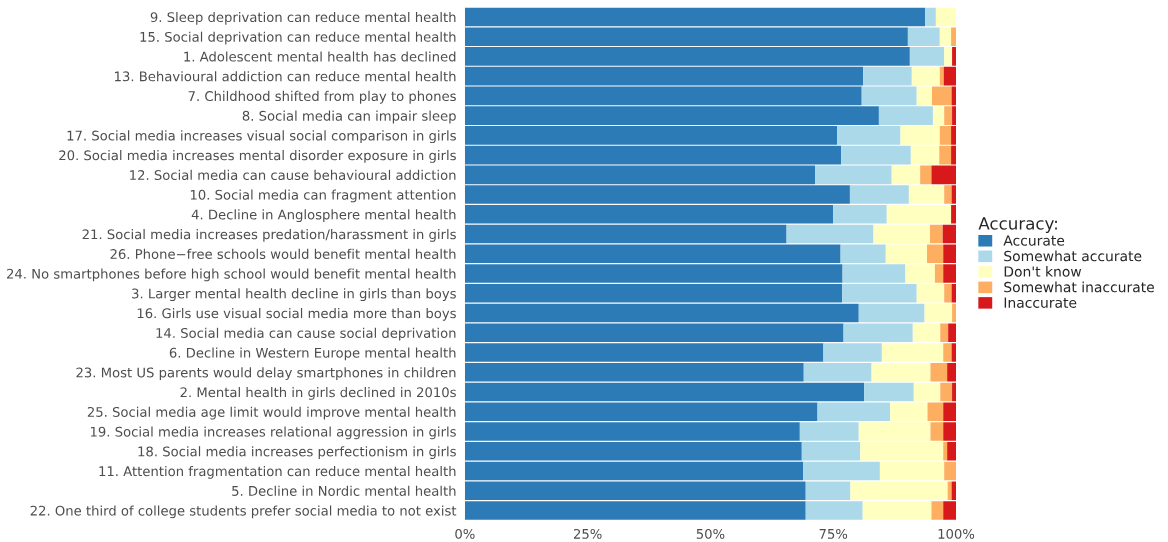 Image resolution: width=1168 pixels, height=542 pixels. What do you see at coordinates (285, 76) in the screenshot?
I see `y-tick-label: 13. Behavioural addiction can reduce mental health` at bounding box center [285, 76].